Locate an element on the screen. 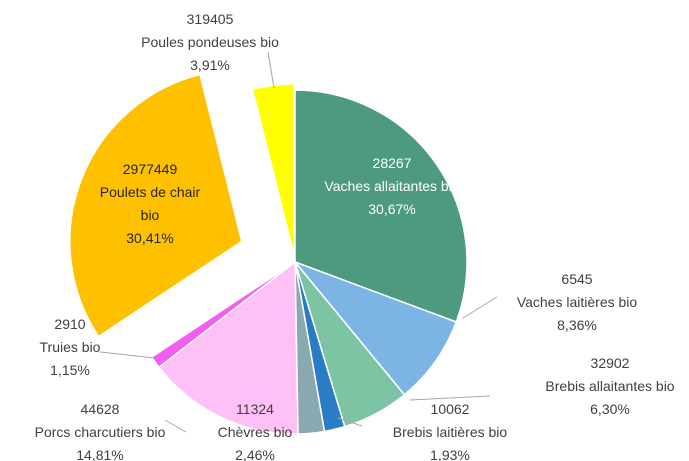 Image resolution: width=689 pixels, height=461 pixels. data-label: 32902 Brebis allaitantes bio 6,30% is located at coordinates (602, 386).